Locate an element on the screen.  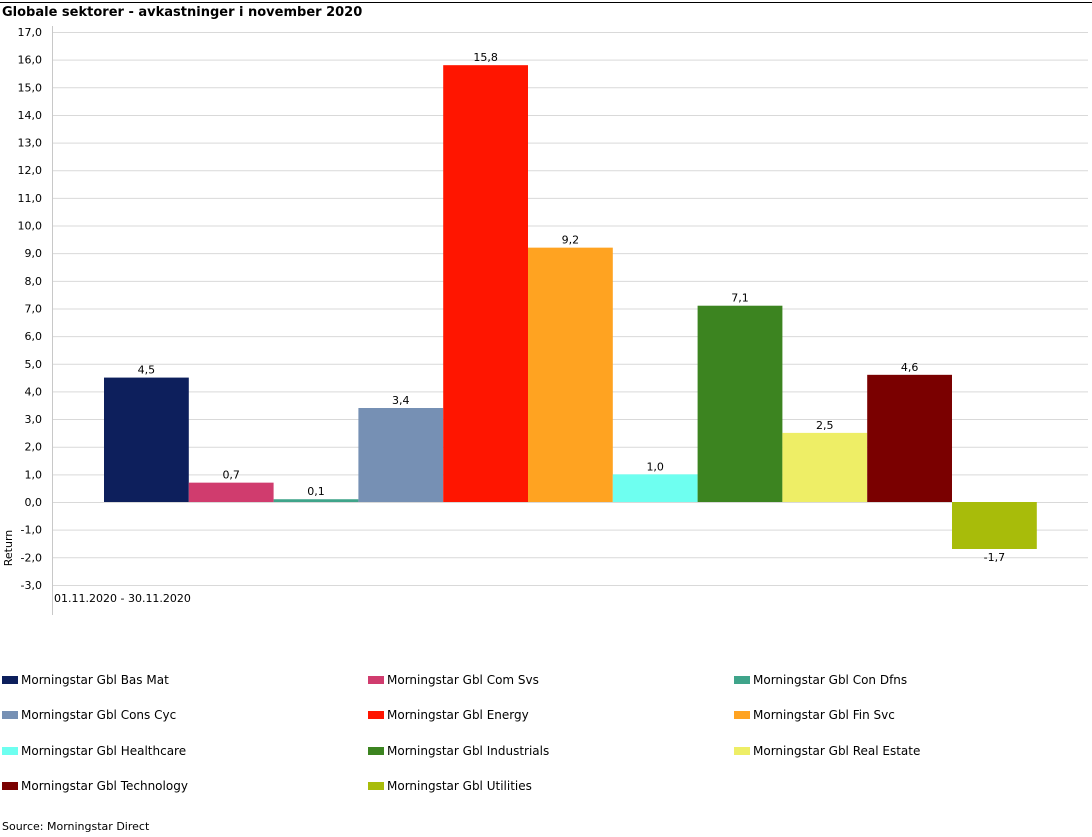
y-tick-label: -2,0 is located at coordinates (31, 557).